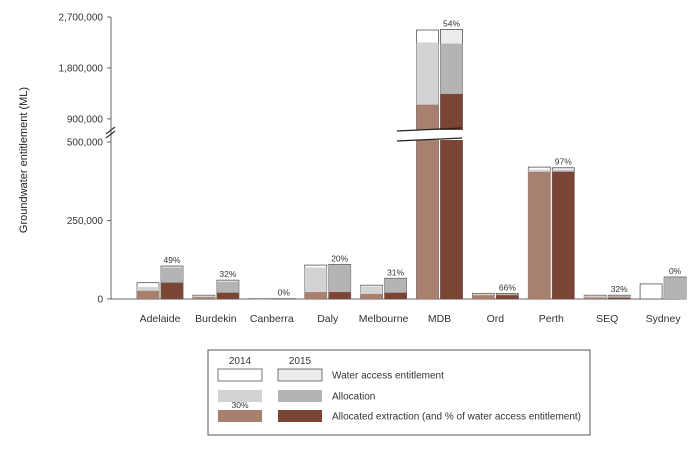 The height and width of the screenshot is (450, 700). I want to click on legend-allocation-label: Allocation, so click(353, 397).